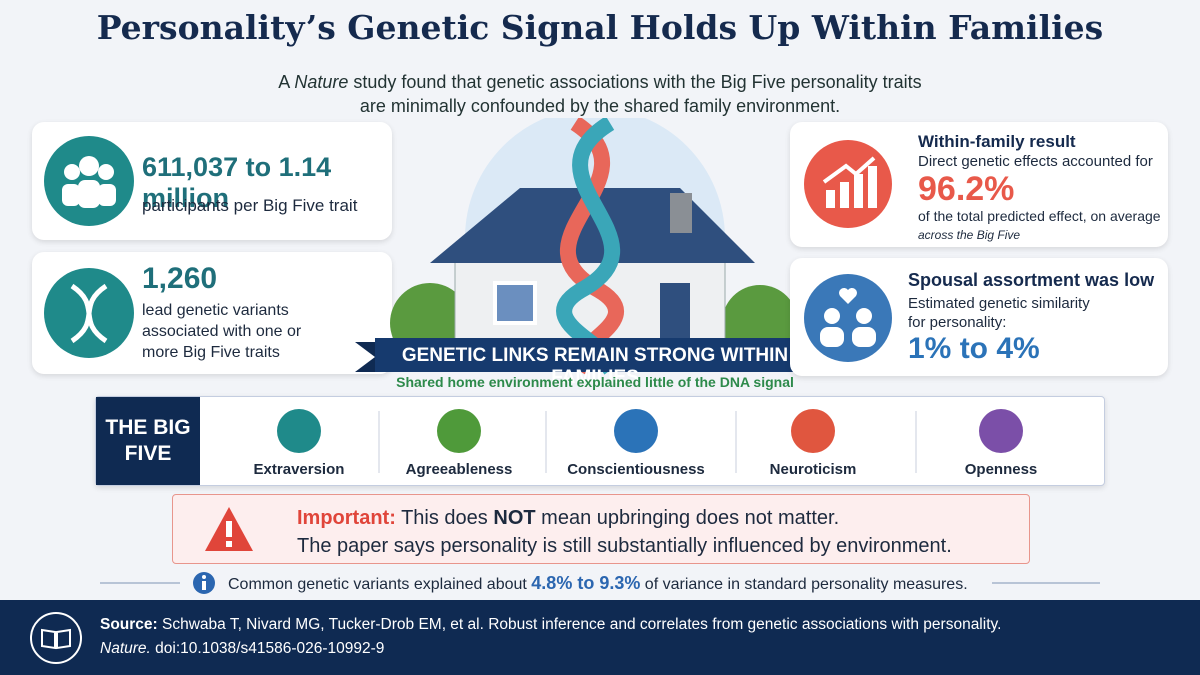  I want to click on big-five-label: THE BIG FIVE, so click(148, 441).